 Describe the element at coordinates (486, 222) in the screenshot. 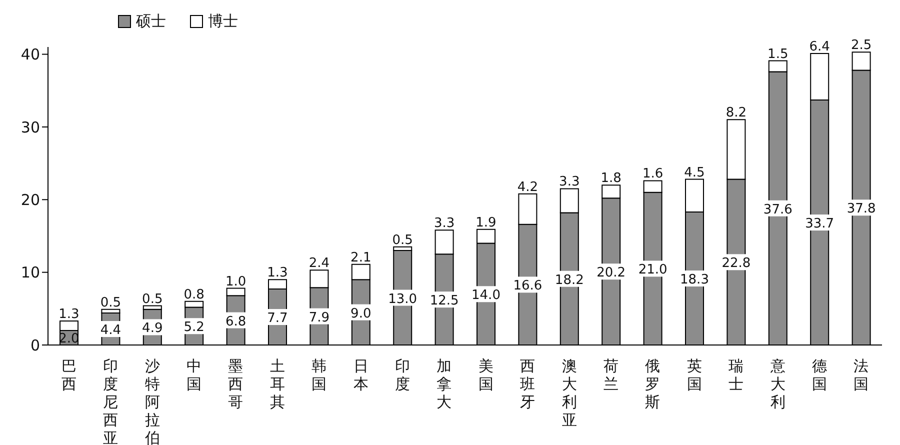

I see `data-label: 1.9` at that location.